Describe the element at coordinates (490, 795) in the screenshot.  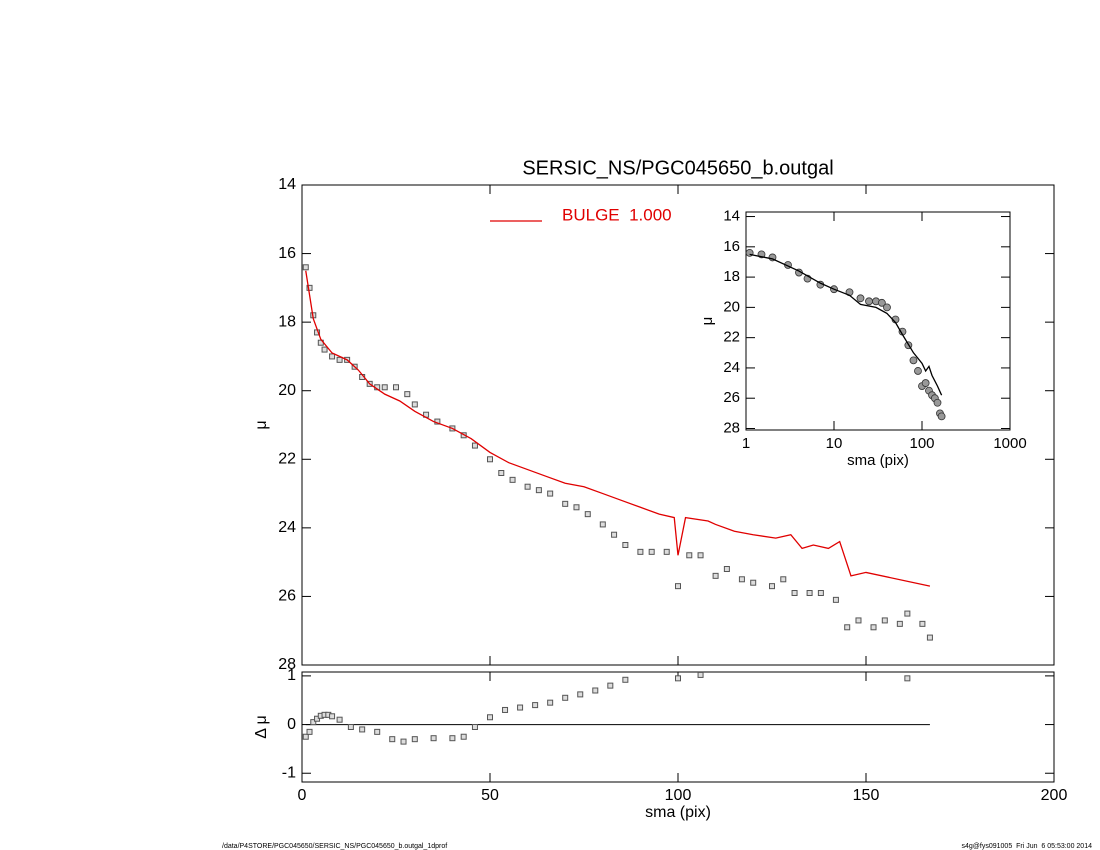
I see `x-tick-label: 50` at that location.